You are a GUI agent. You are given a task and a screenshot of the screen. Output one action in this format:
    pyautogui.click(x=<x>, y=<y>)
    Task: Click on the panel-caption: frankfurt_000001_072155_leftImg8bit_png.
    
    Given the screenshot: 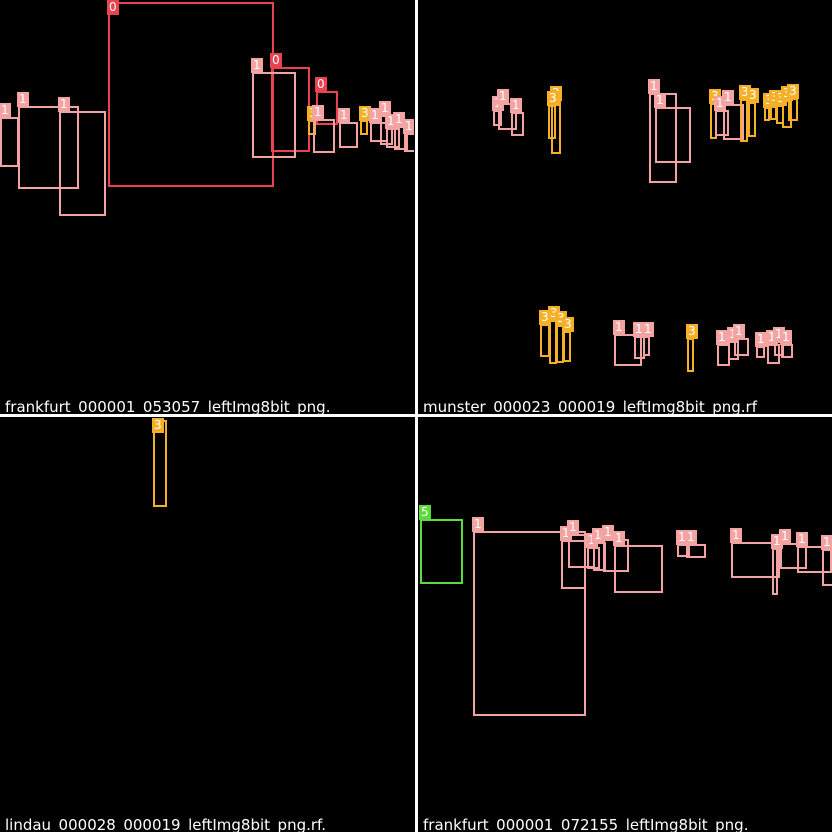 What is the action you would take?
    pyautogui.click(x=586, y=824)
    